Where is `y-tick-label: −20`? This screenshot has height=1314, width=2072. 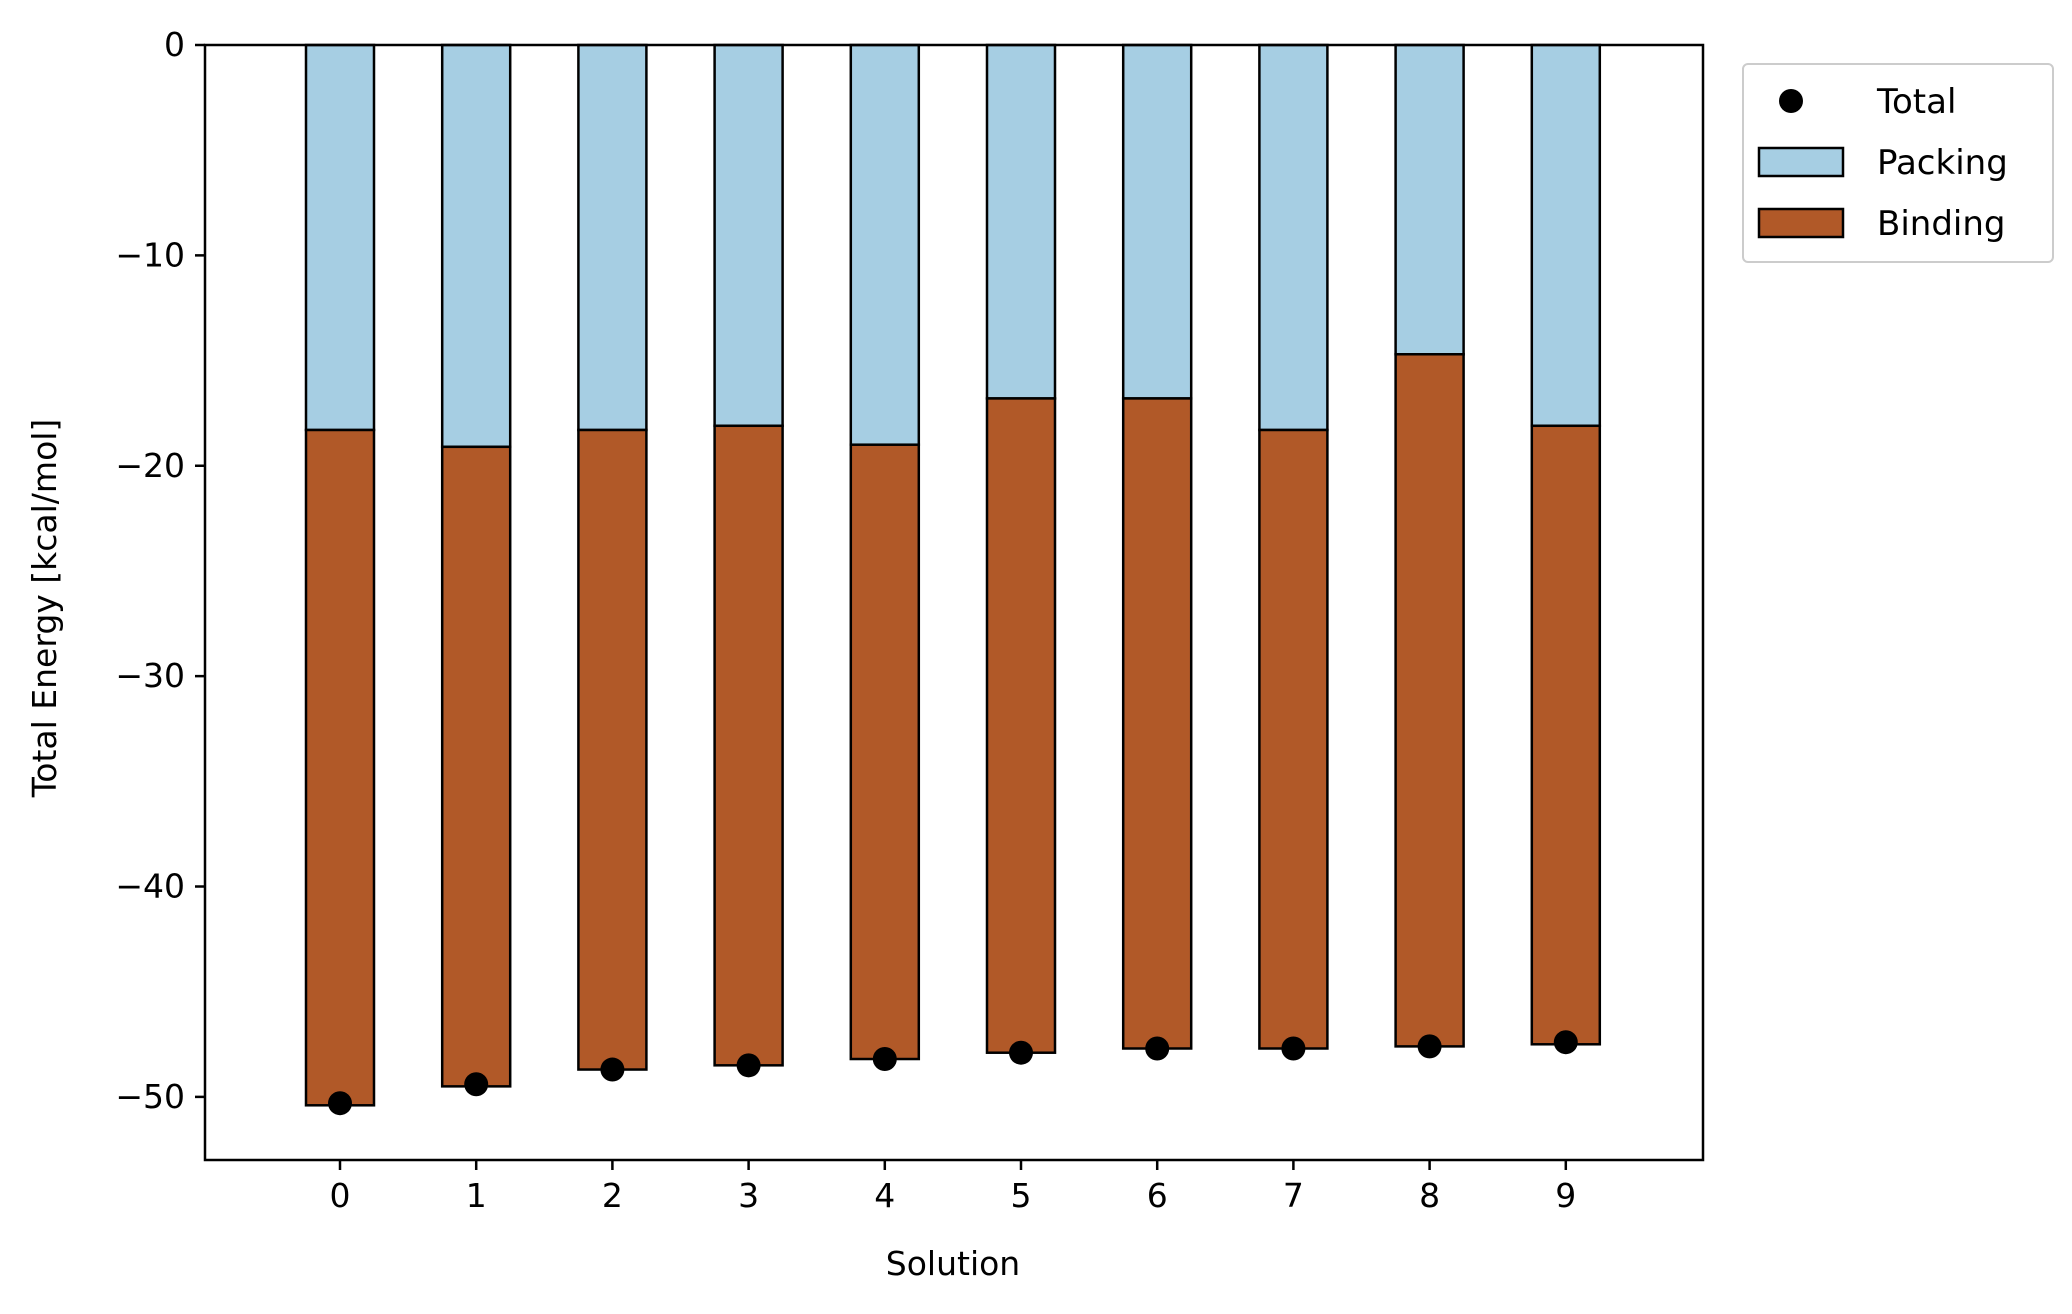 y-tick-label: −20 is located at coordinates (150, 465).